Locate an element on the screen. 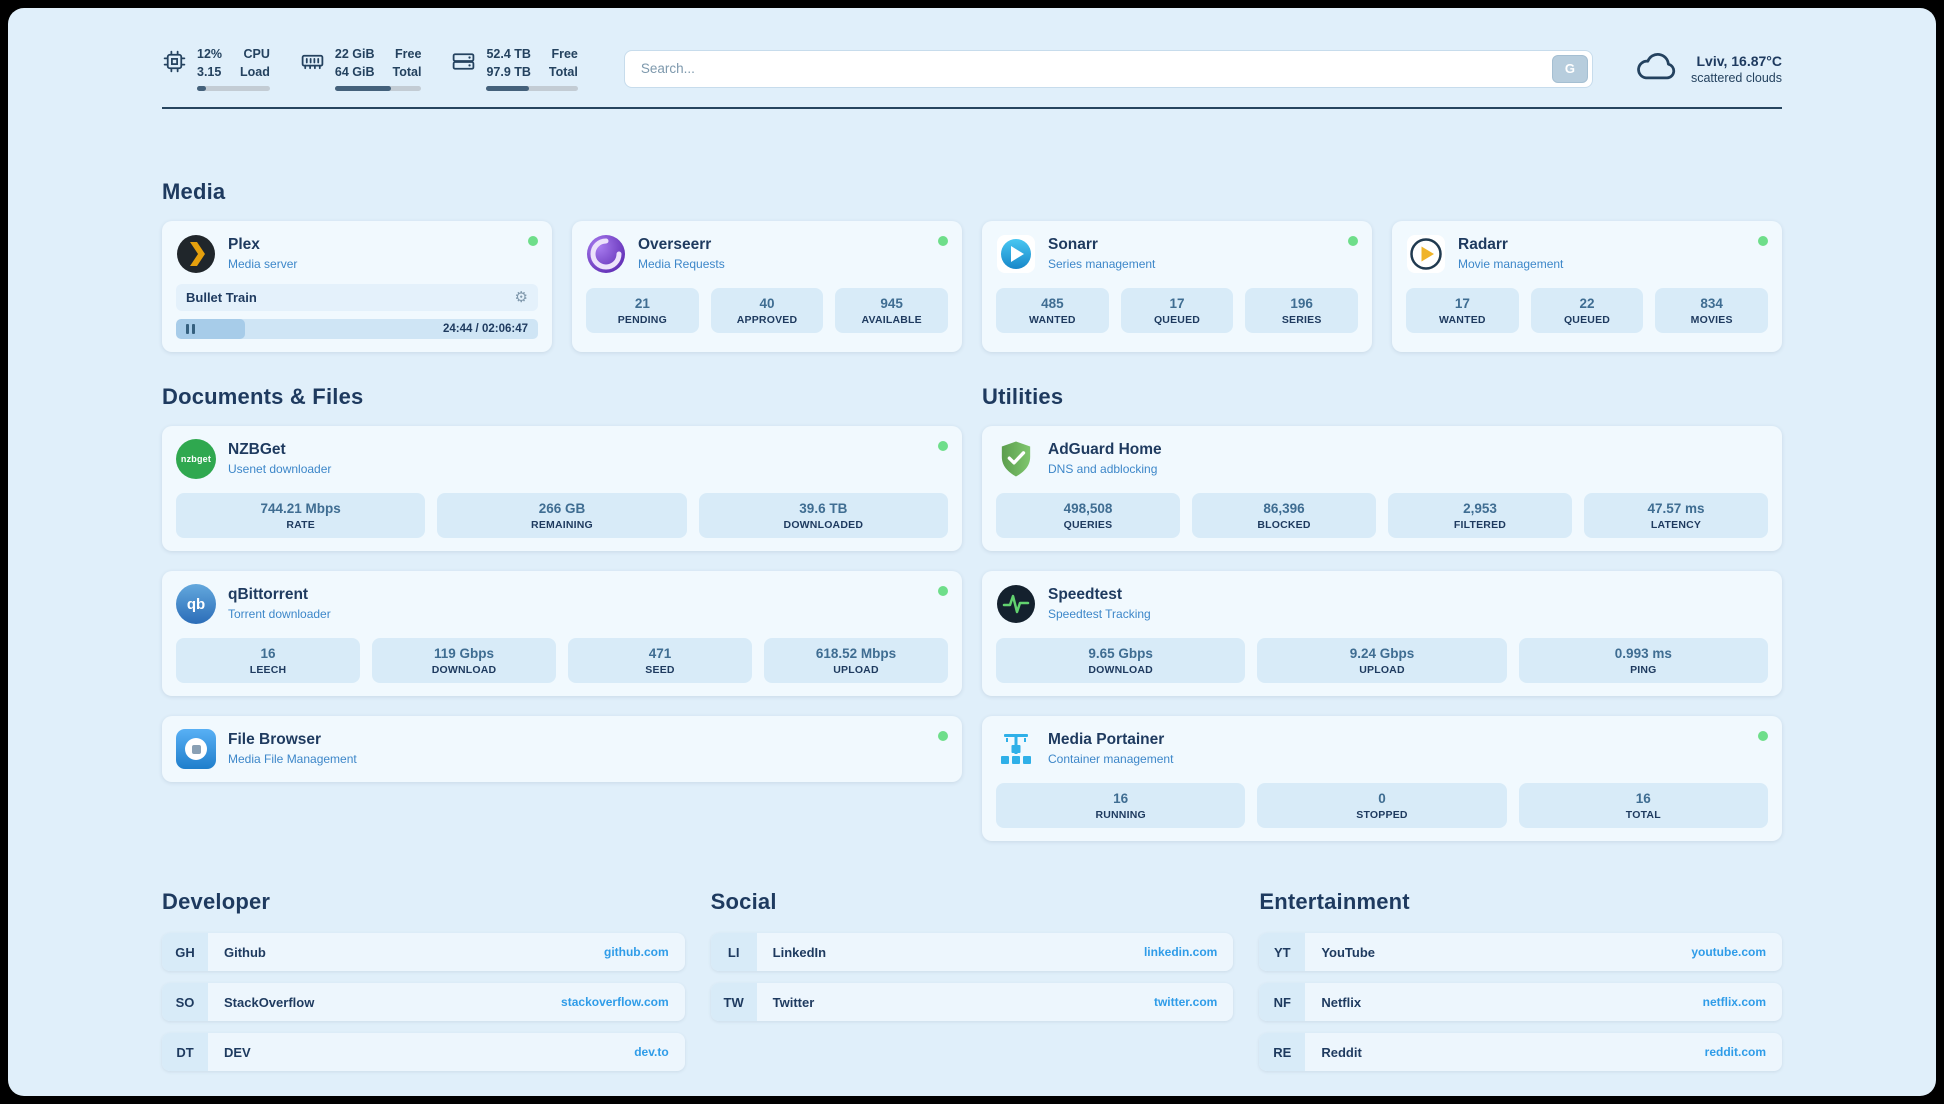 The image size is (1944, 1104). service-name: NZBGet is located at coordinates (257, 449).